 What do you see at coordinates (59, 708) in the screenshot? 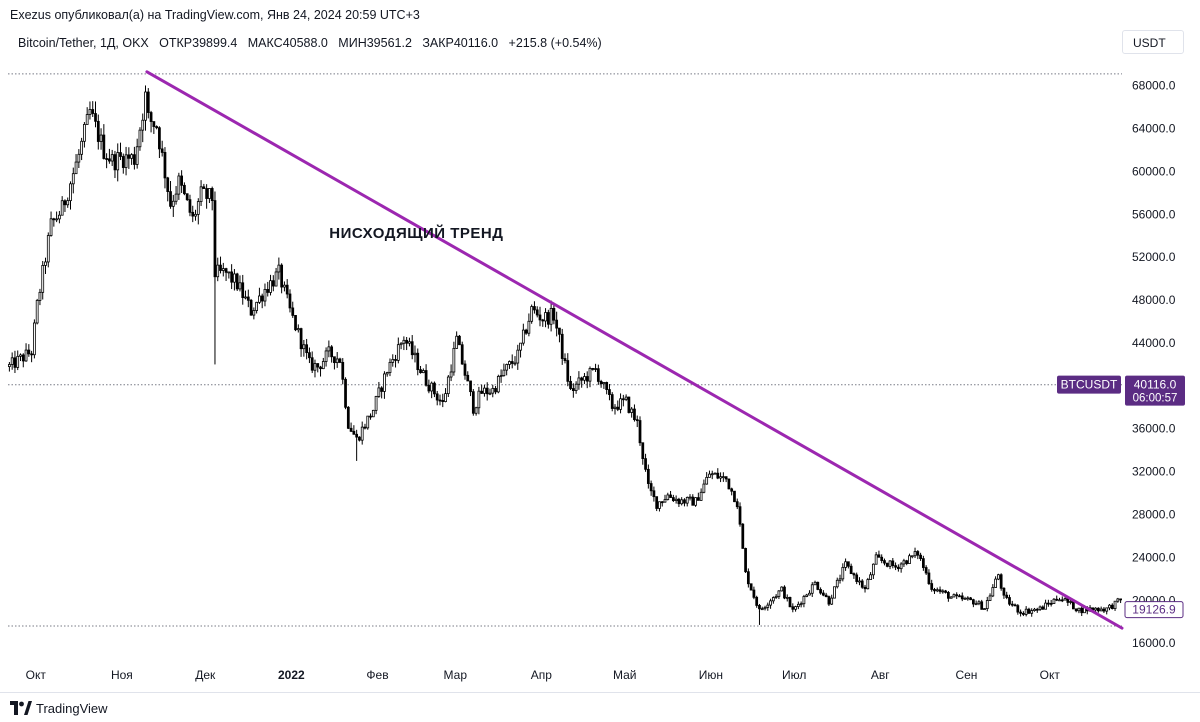
I see `tradingview-logo: TradingView` at bounding box center [59, 708].